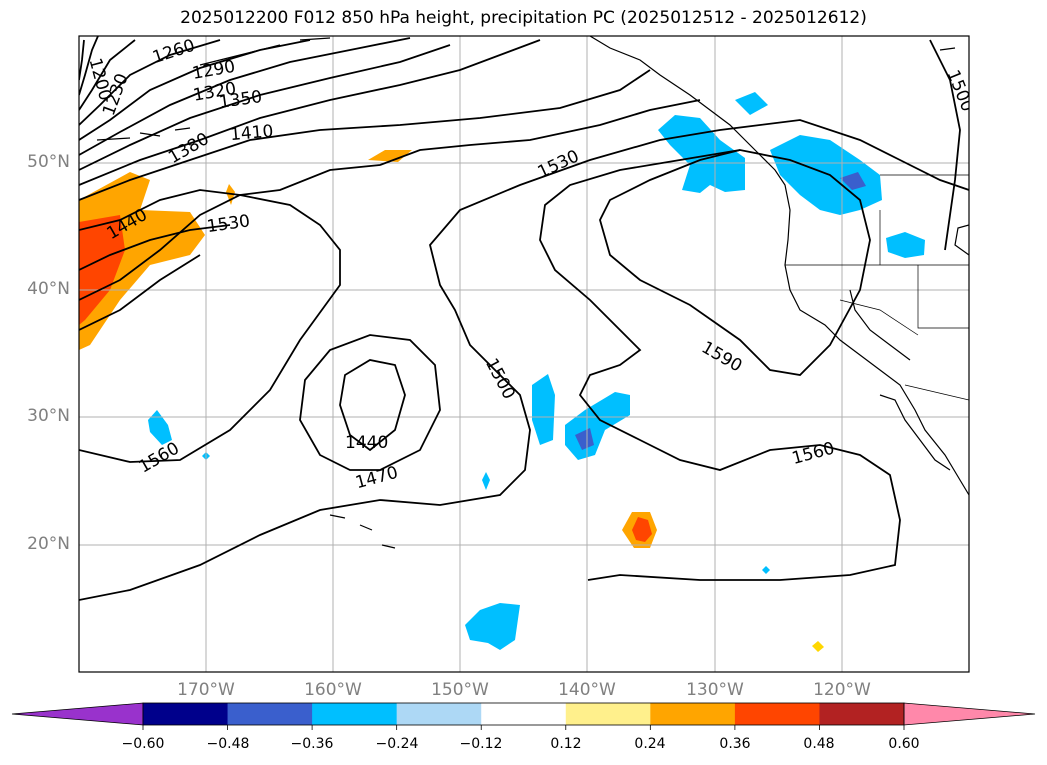  Describe the element at coordinates (543, 409) in the screenshot. I see `precip-negative-a` at that location.